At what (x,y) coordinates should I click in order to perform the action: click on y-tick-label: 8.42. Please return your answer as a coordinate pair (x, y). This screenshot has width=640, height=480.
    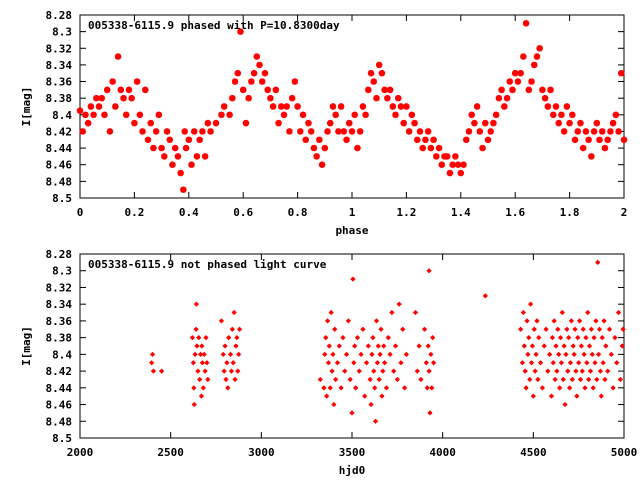
    Looking at the image, I should click on (59, 371).